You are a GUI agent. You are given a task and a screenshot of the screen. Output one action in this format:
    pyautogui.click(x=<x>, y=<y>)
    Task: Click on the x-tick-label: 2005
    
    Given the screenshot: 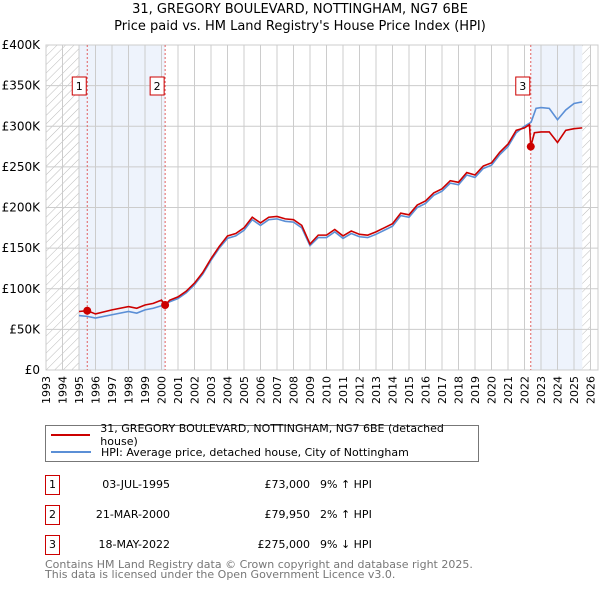 What is the action you would take?
    pyautogui.click(x=244, y=390)
    